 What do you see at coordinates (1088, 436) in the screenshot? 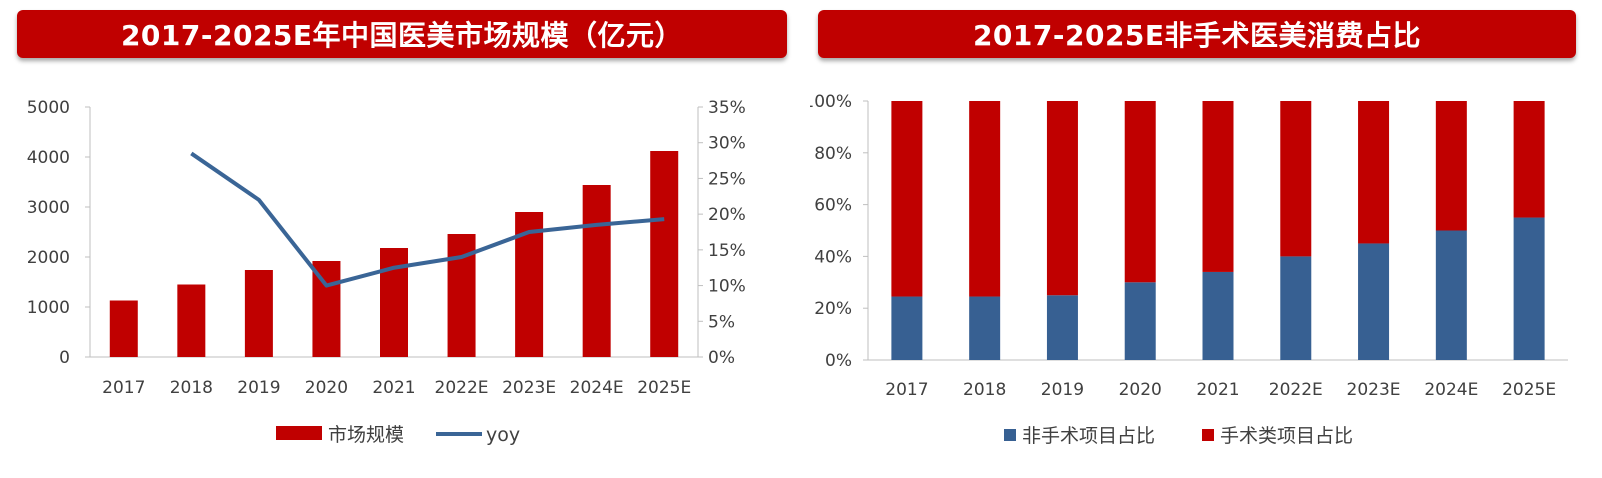
I see `legend-label-nonsurgical: 非手术项目占比` at bounding box center [1088, 436].